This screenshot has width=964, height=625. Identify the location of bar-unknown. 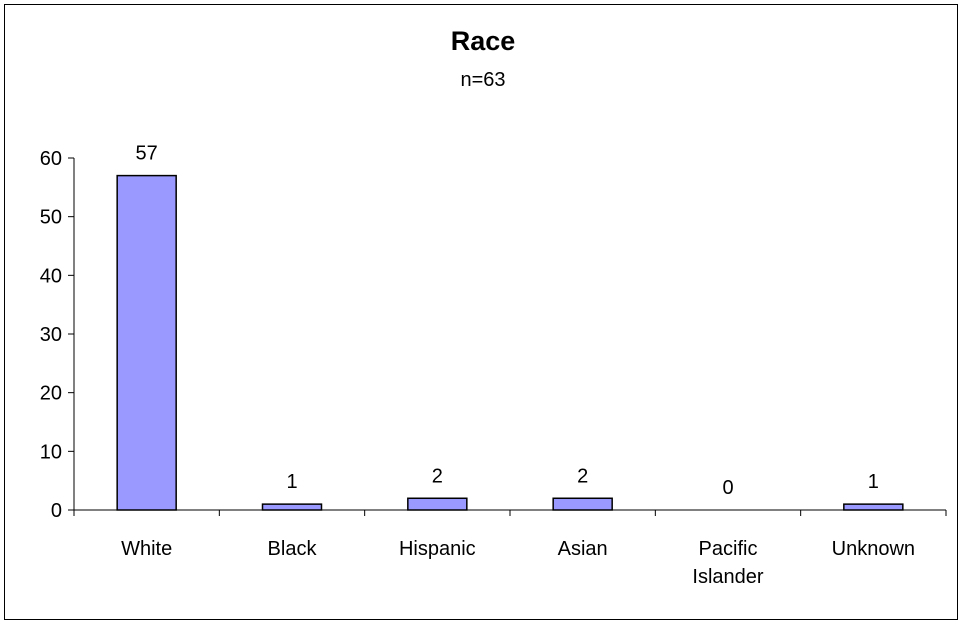
(873, 507).